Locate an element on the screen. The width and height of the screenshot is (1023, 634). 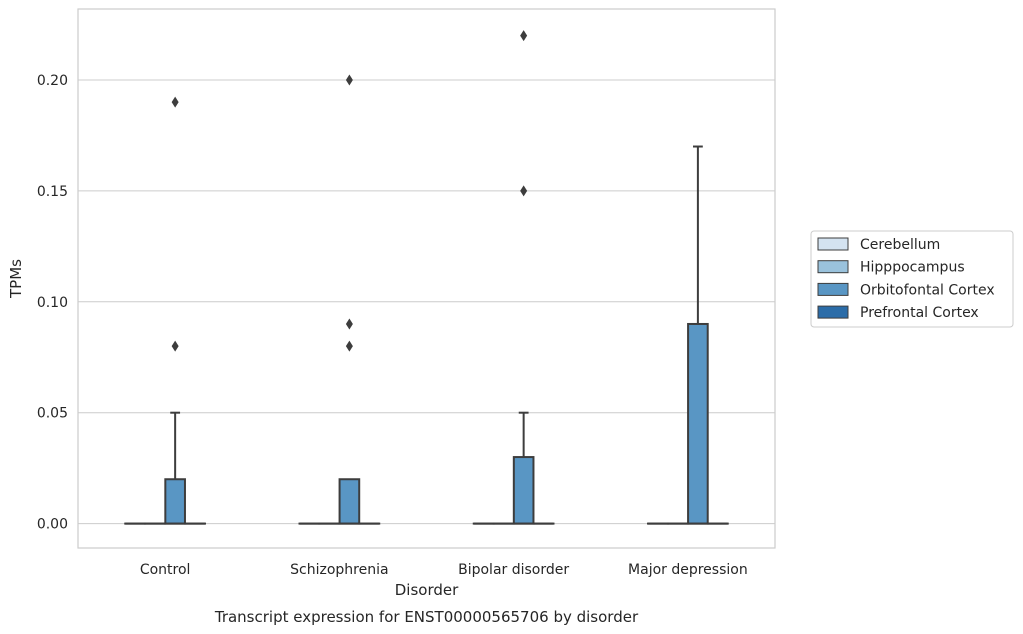
legend-label: Cerebellum is located at coordinates (900, 245).